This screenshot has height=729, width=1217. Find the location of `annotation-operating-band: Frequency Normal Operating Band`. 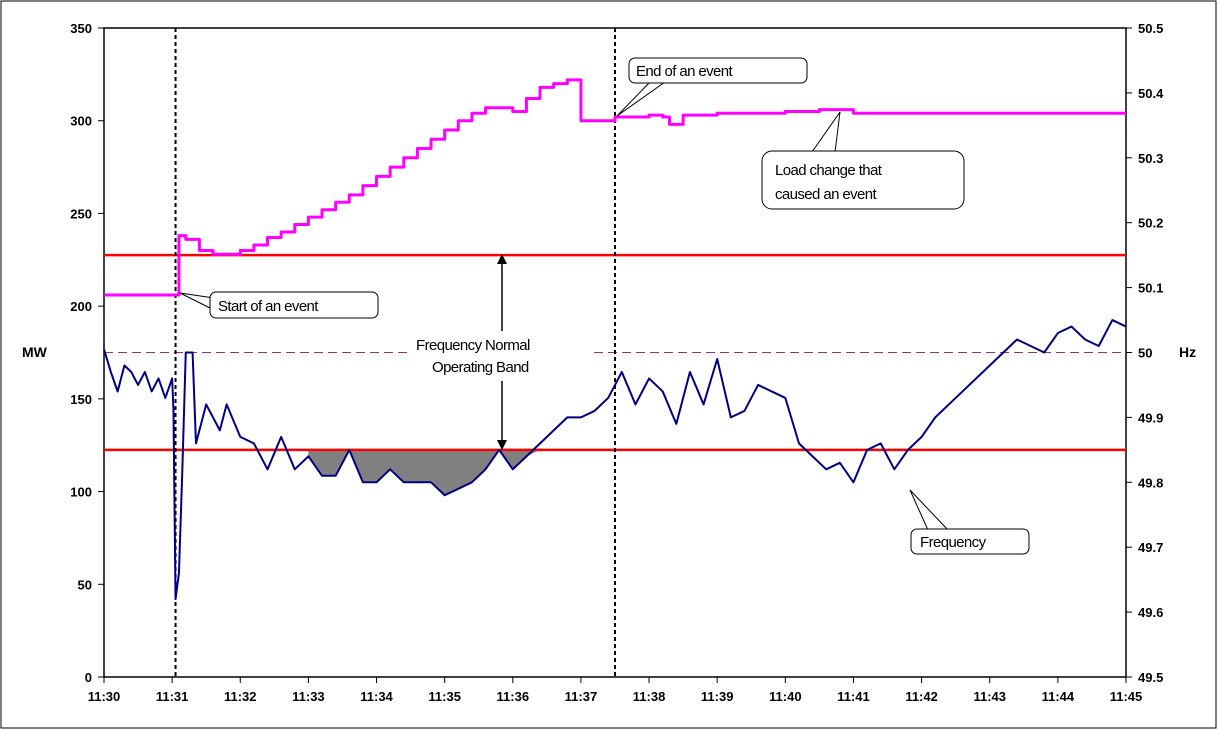

annotation-operating-band: Frequency Normal Operating Band is located at coordinates (500, 352).